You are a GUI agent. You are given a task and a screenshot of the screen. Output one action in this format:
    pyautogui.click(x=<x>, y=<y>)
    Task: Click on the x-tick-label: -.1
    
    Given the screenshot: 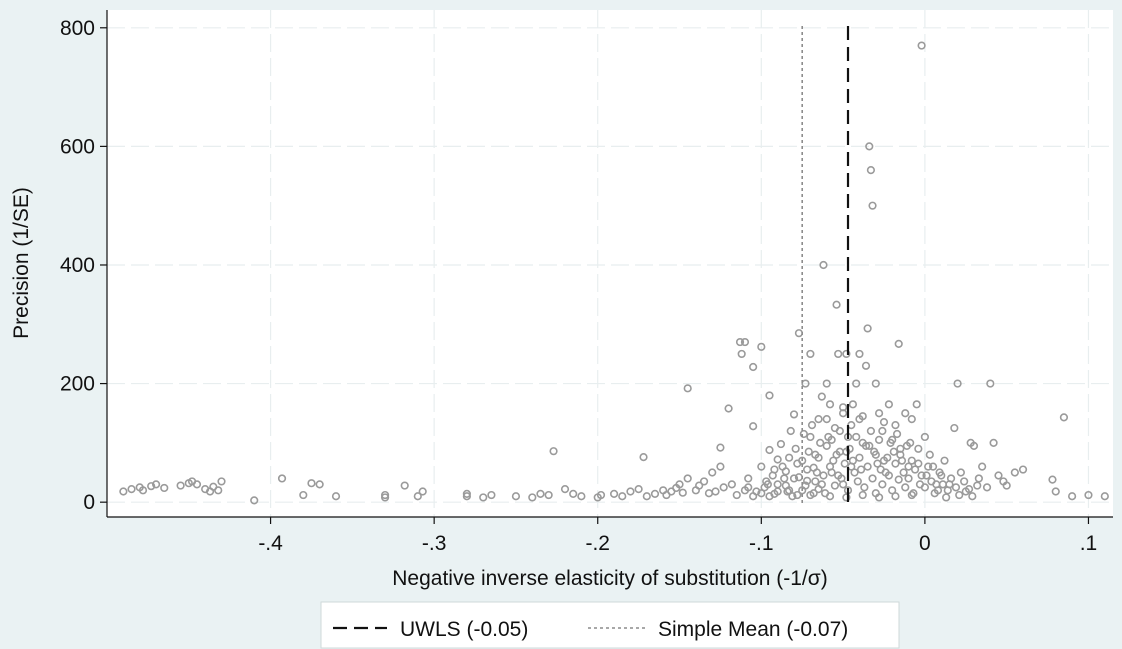 What is the action you would take?
    pyautogui.click(x=761, y=543)
    